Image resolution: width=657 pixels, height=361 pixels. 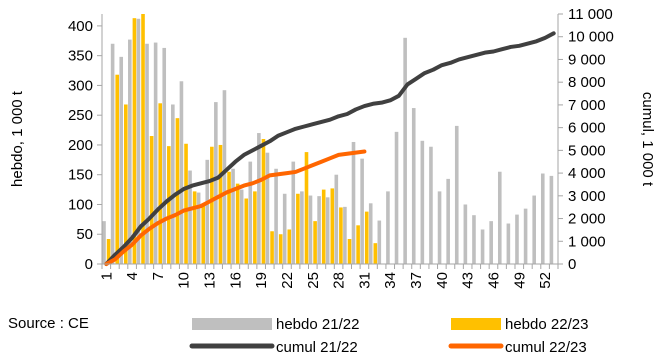 What do you see at coordinates (587, 196) in the screenshot?
I see `y-right-tick-label: 3 000` at bounding box center [587, 196].